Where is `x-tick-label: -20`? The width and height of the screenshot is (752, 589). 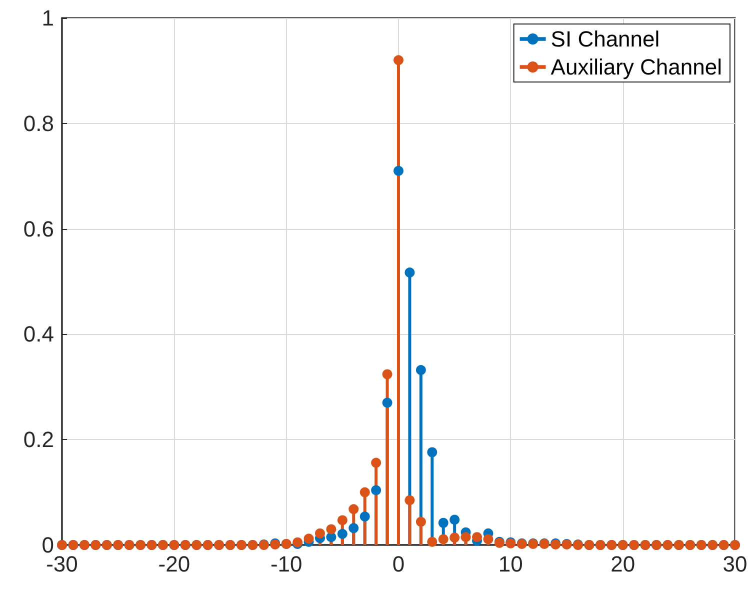 x-tick-label: -20 is located at coordinates (174, 564).